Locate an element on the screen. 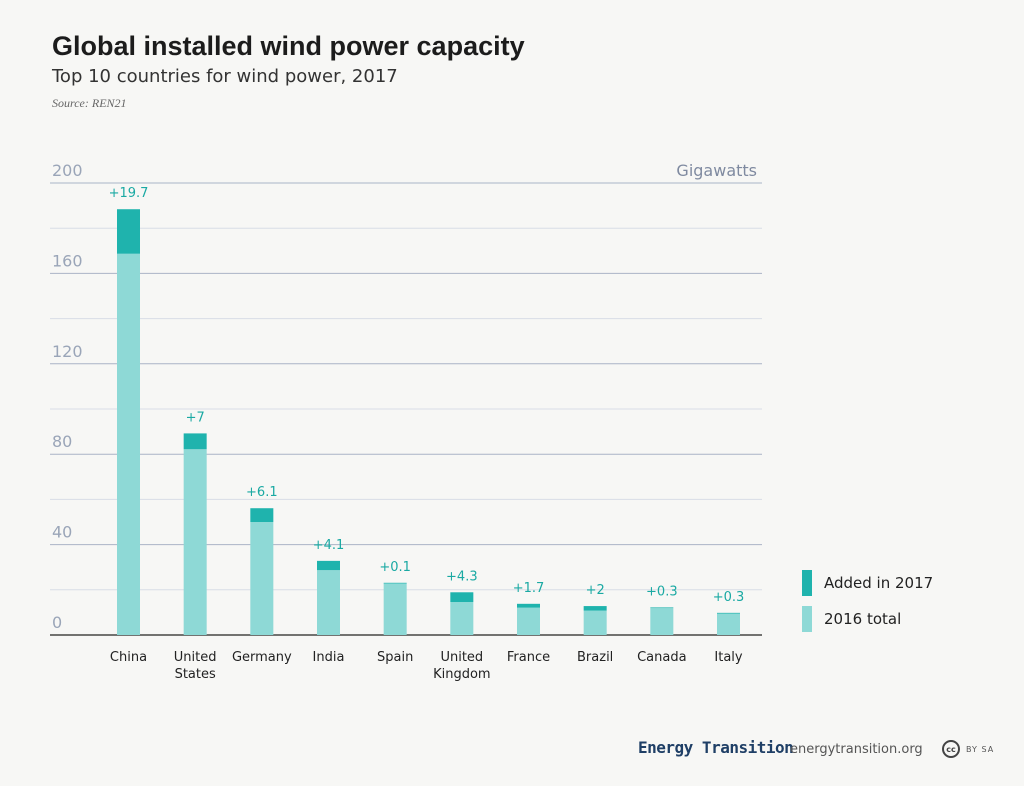 The image size is (1024, 786). data-label: +4.1 is located at coordinates (329, 545).